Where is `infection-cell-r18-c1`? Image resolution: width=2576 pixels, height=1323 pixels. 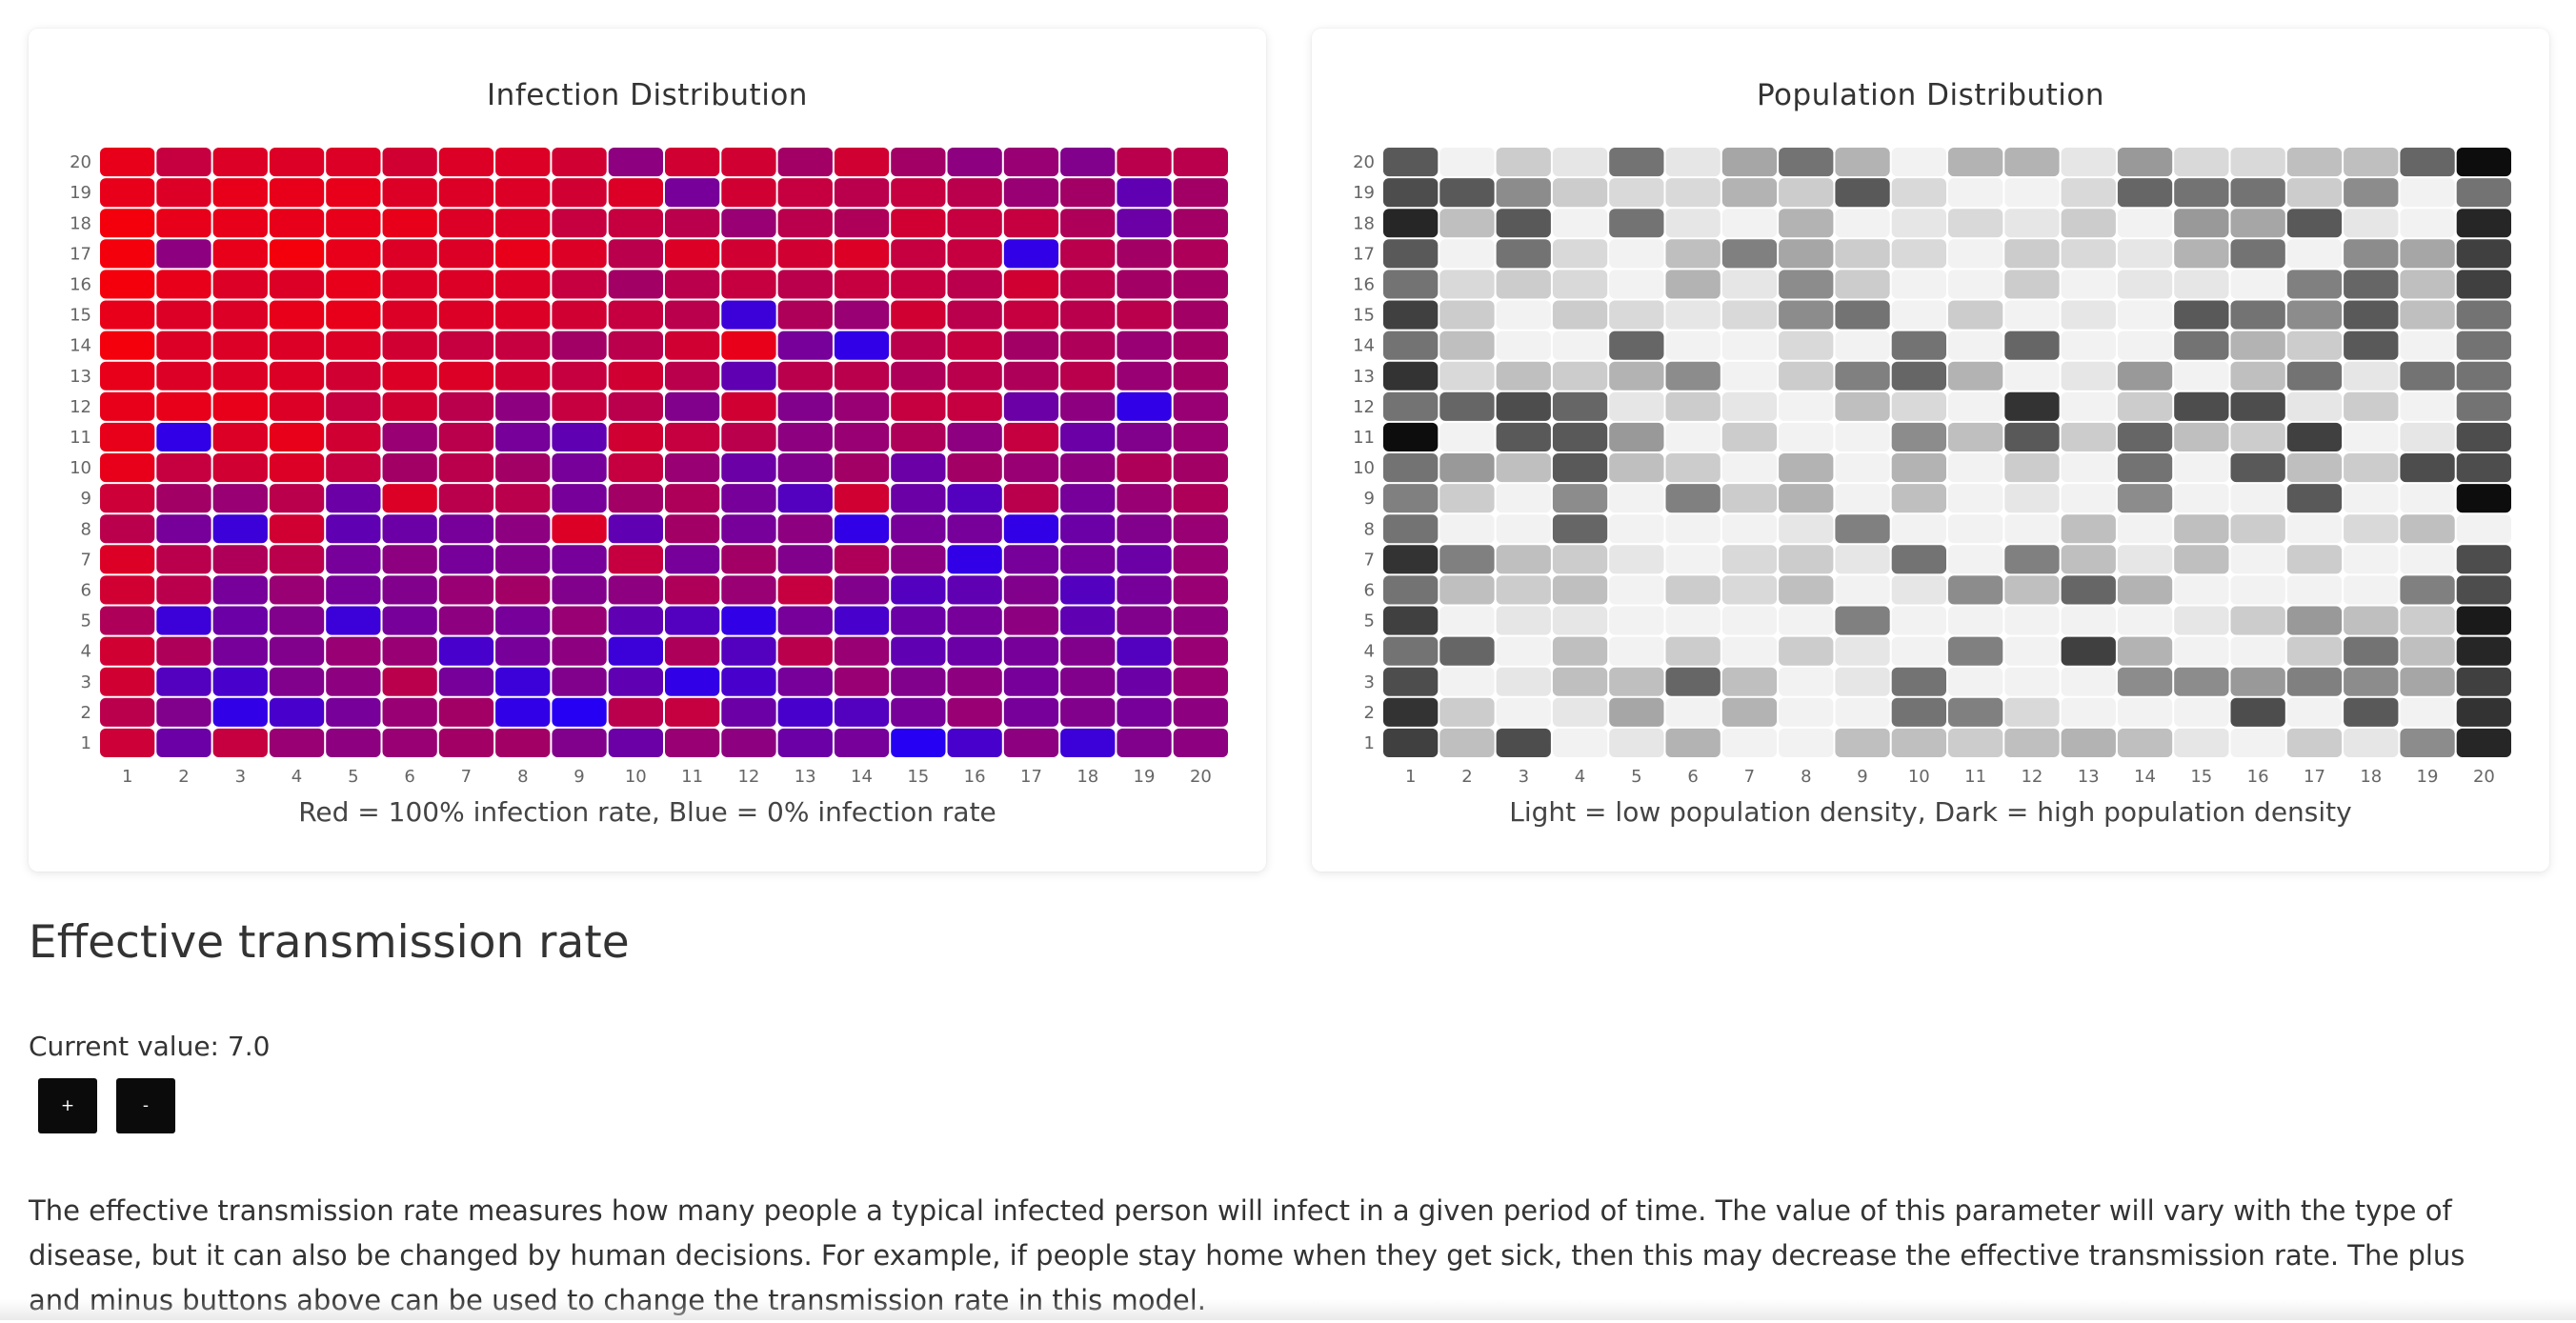
infection-cell-r18-c1 is located at coordinates (127, 223).